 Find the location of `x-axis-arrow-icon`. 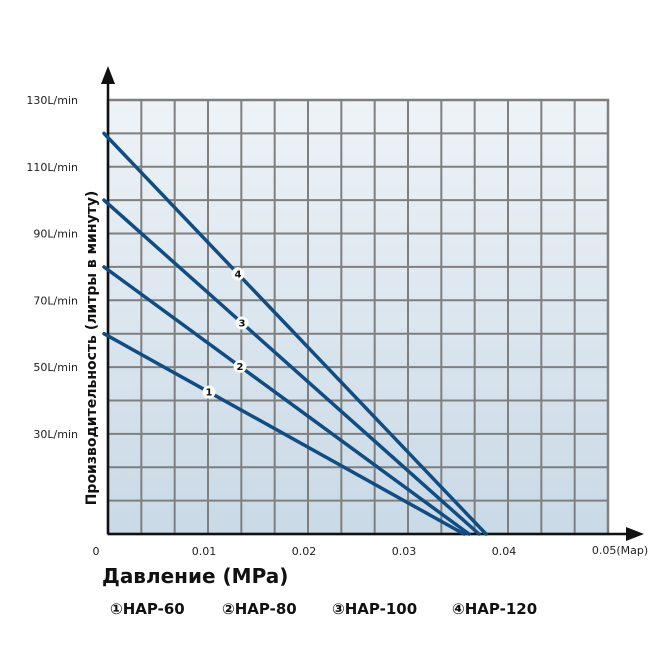

x-axis-arrow-icon is located at coordinates (635, 534).